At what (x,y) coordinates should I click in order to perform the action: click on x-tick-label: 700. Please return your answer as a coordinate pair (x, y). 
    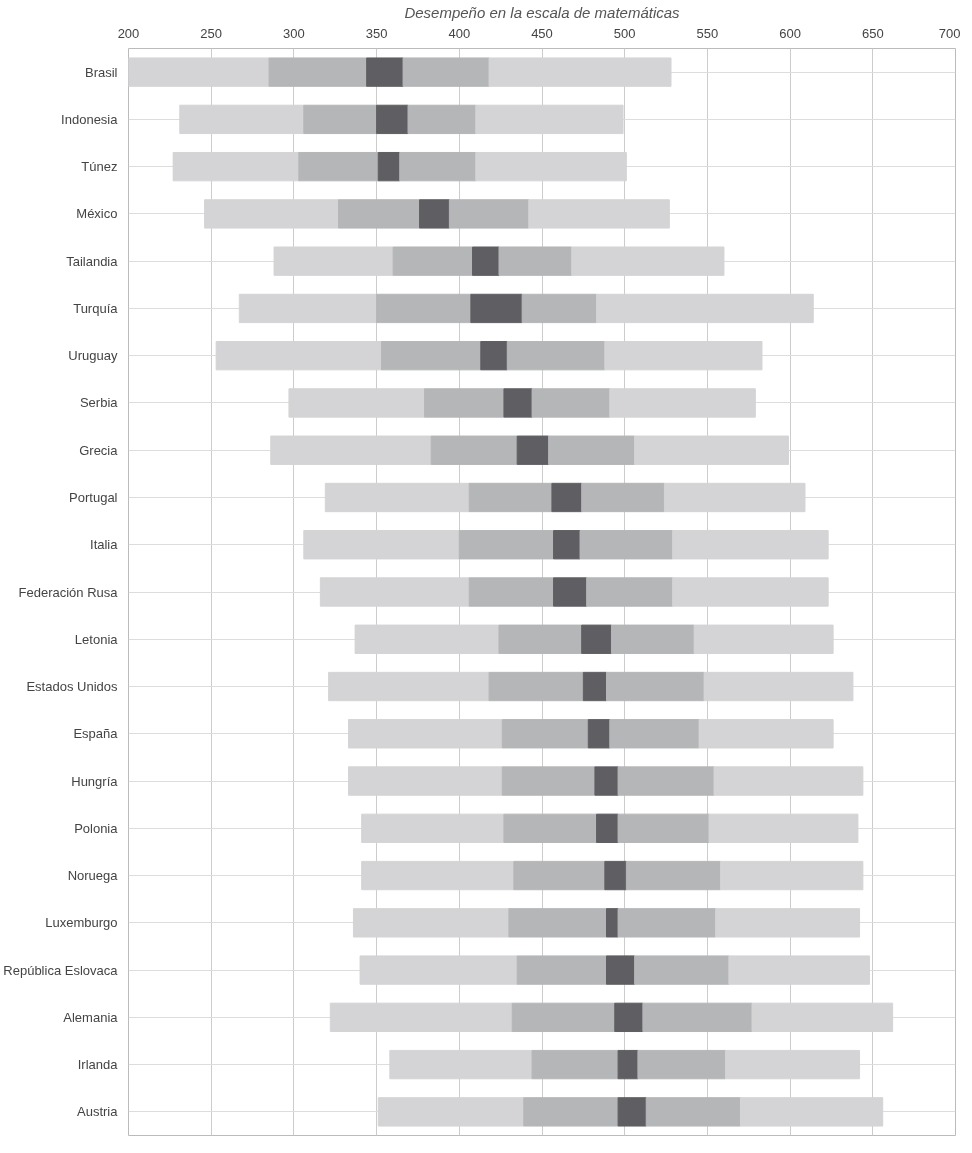
    Looking at the image, I should click on (949, 33).